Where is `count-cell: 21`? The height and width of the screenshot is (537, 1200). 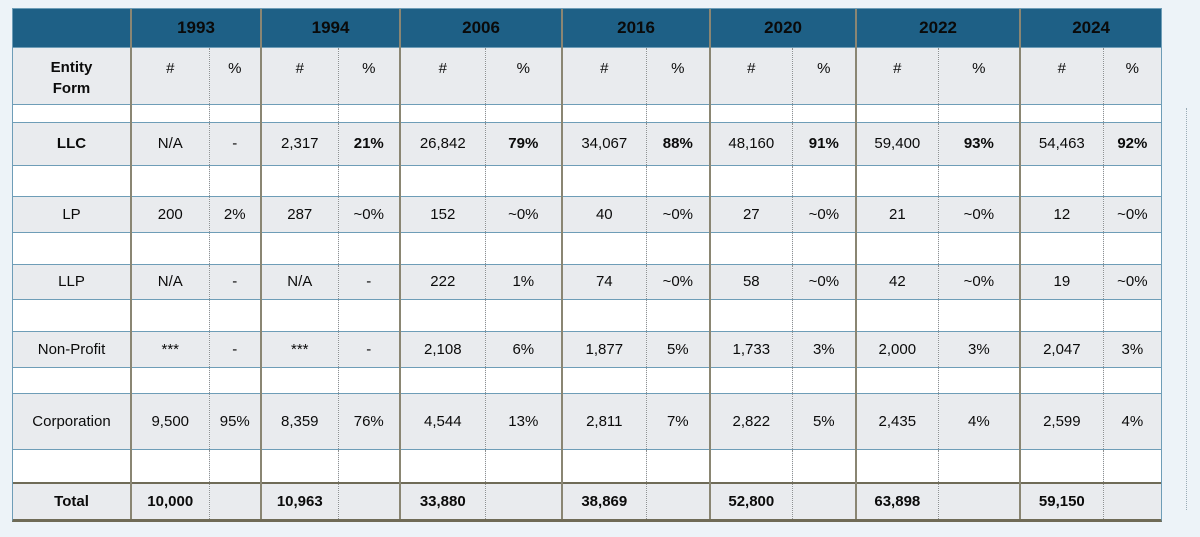 count-cell: 21 is located at coordinates (897, 214).